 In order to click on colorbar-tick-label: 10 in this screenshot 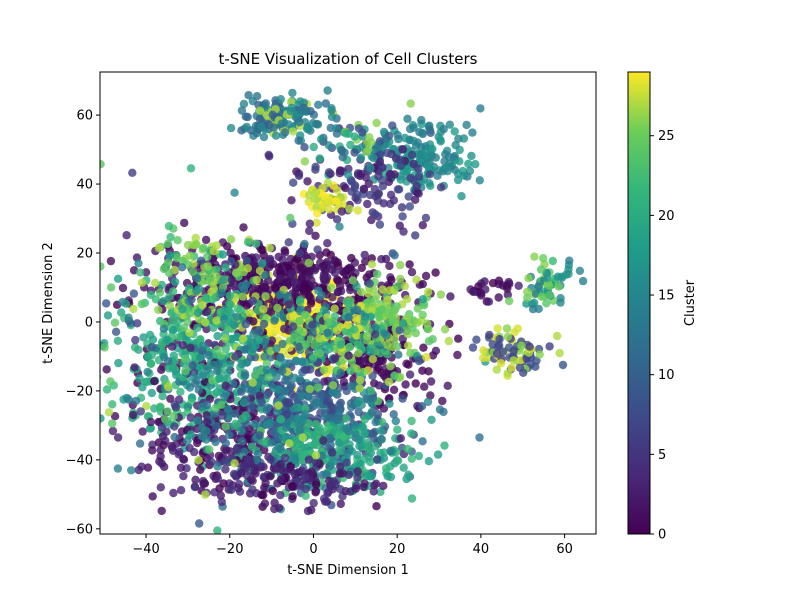, I will do `click(666, 375)`.